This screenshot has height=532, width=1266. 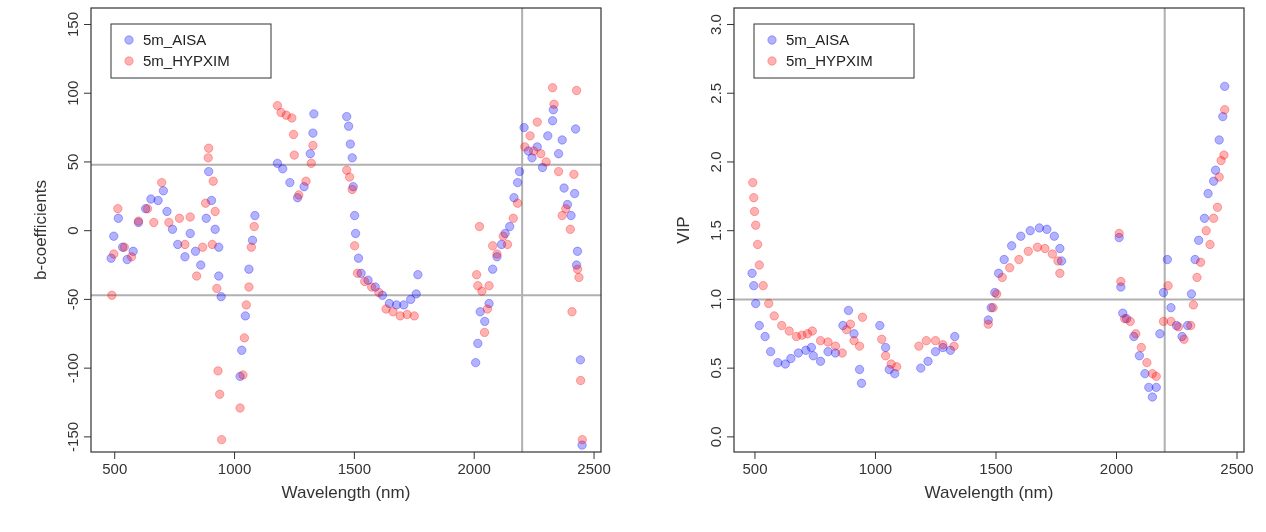 What do you see at coordinates (72, 162) in the screenshot?
I see `y-tick-label: 50` at bounding box center [72, 162].